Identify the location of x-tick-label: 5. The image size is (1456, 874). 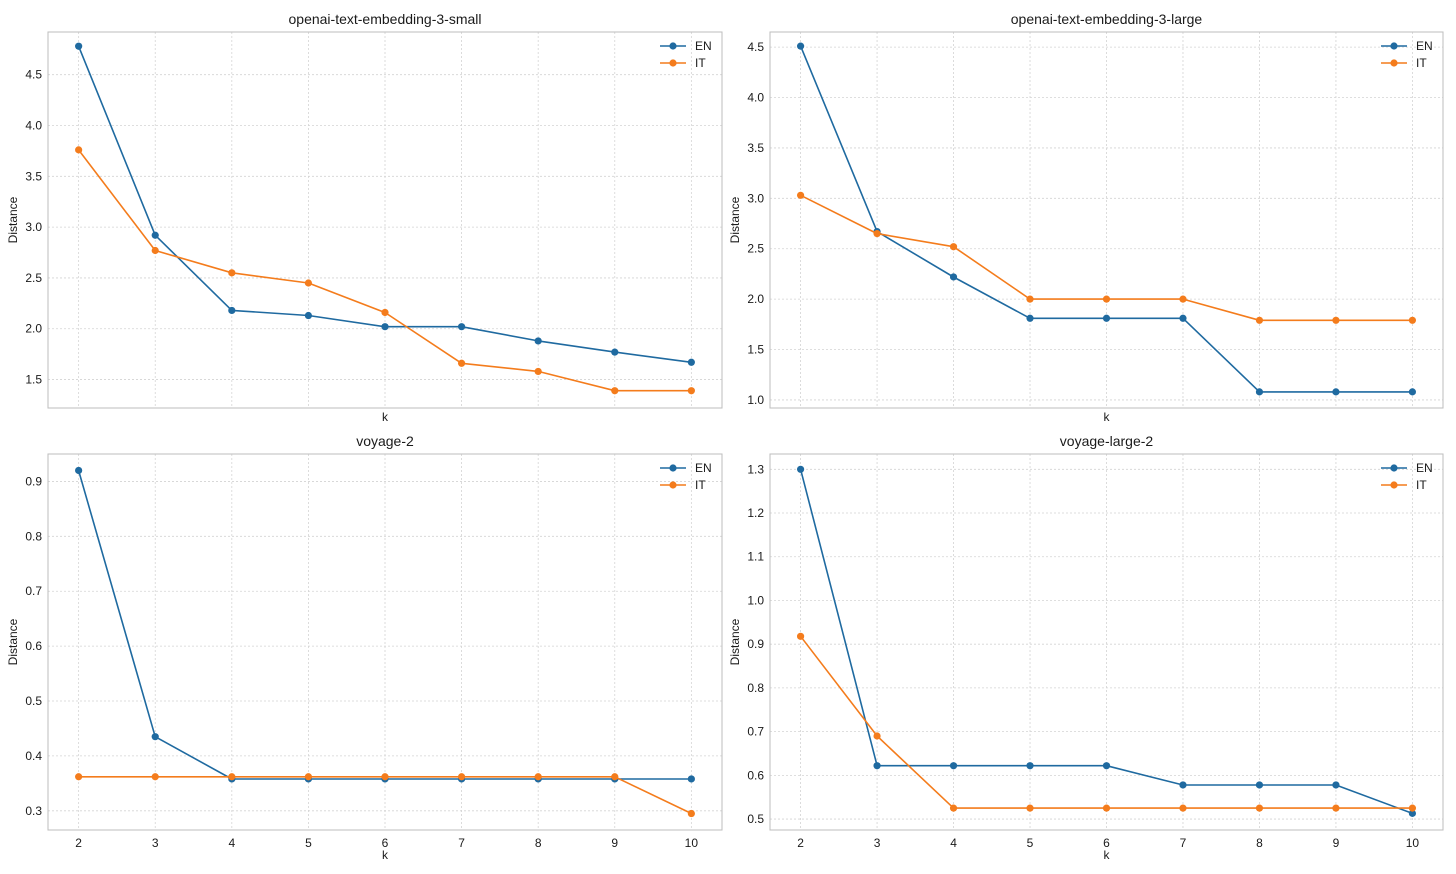
(1030, 843).